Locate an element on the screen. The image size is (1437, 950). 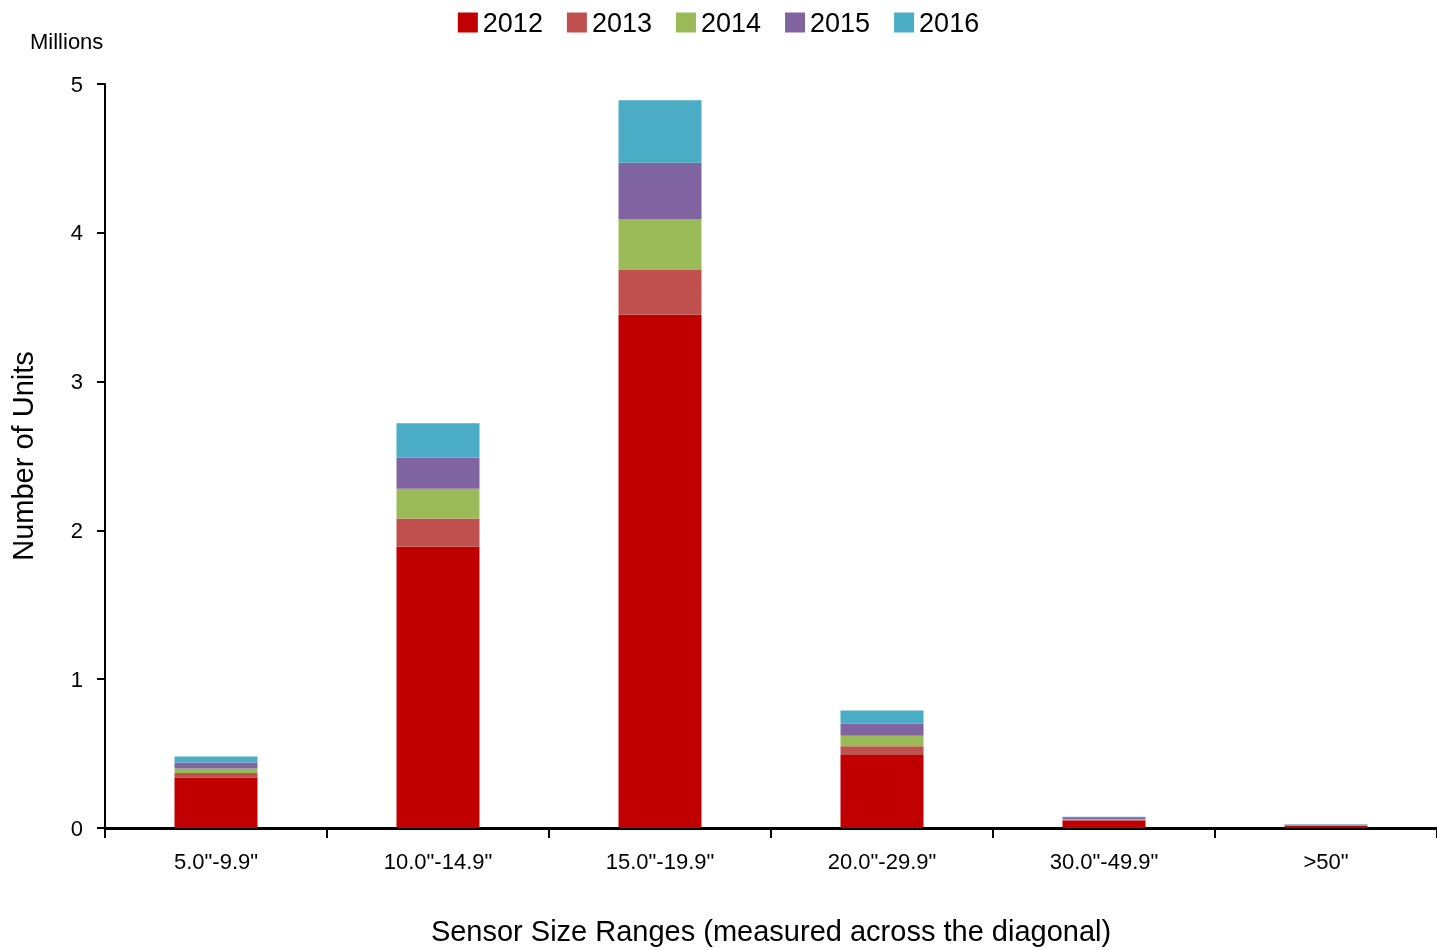
y-tick-label: 3 is located at coordinates (76, 382).